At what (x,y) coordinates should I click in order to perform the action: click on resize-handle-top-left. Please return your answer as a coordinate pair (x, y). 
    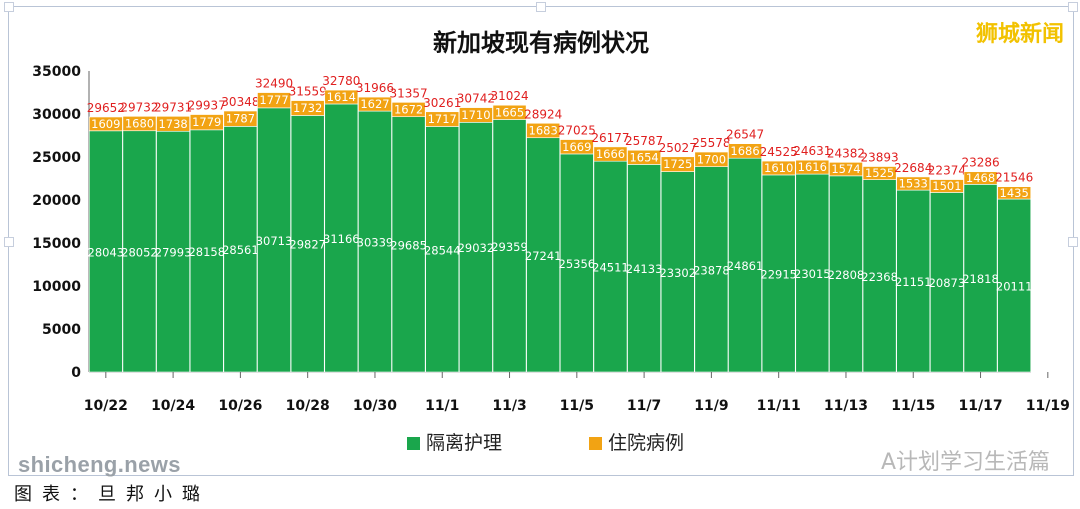
    Looking at the image, I should click on (9, 7).